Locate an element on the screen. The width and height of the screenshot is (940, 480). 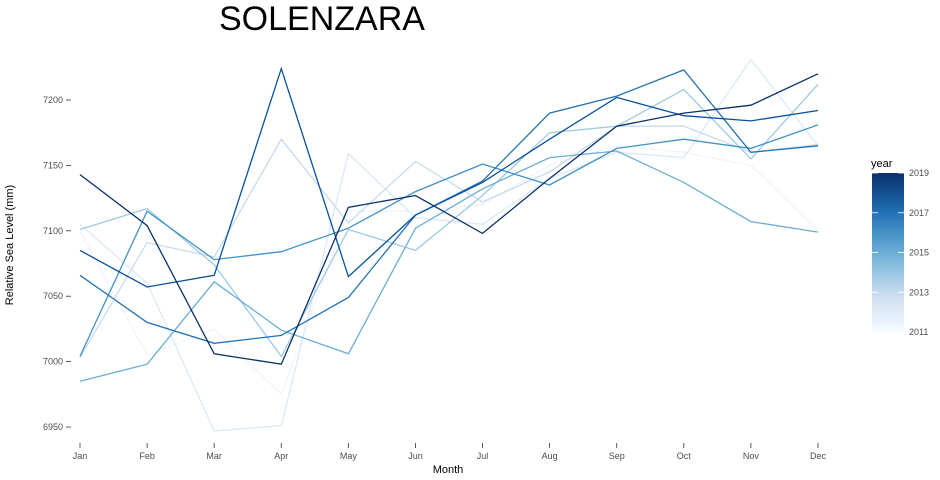
y-tick-label: 7050 is located at coordinates (53, 296).